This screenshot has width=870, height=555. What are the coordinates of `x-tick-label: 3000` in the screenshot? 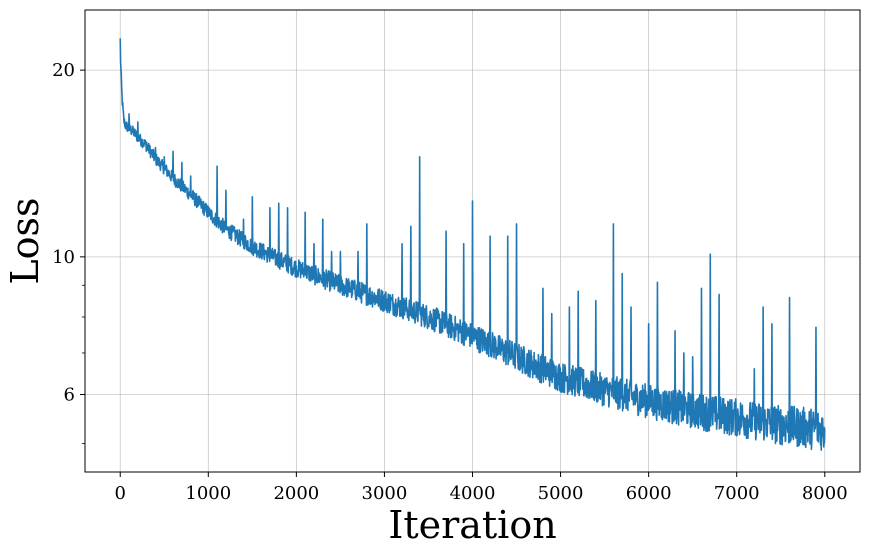 It's located at (385, 493).